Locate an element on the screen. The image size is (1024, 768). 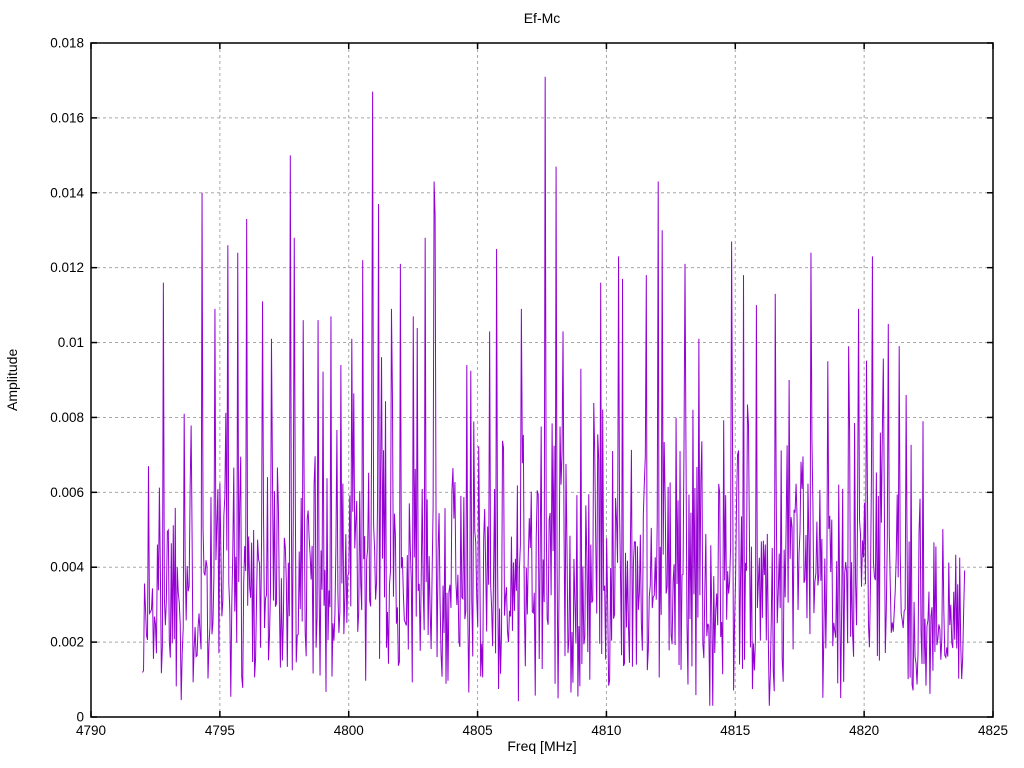
y-tick-label: 0 is located at coordinates (80, 717).